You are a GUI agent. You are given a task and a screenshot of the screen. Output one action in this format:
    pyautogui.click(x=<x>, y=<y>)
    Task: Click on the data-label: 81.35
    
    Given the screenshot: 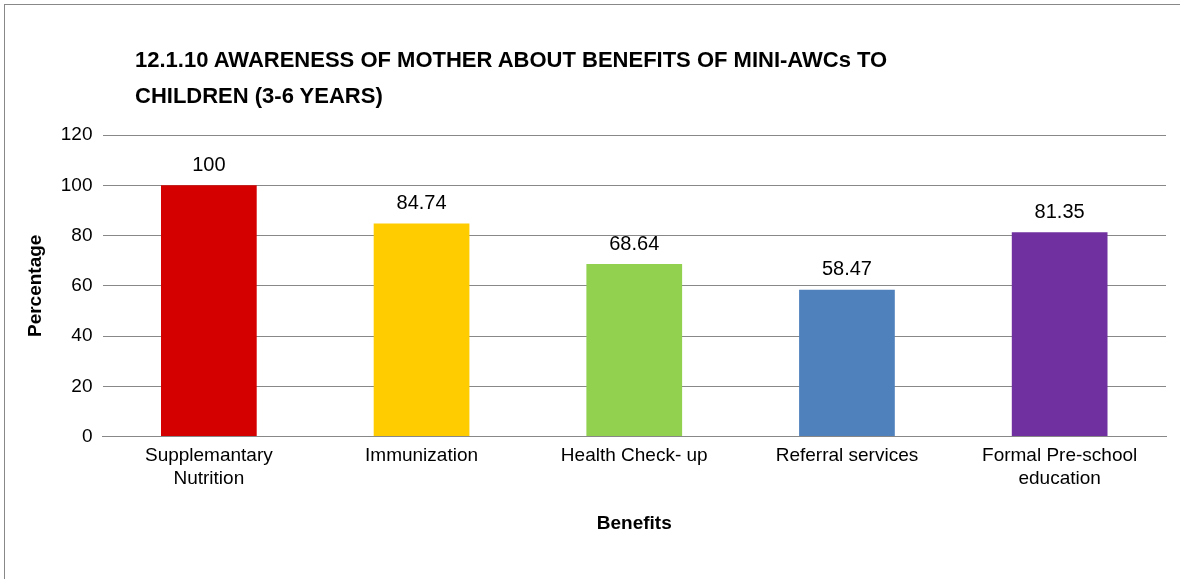 What is the action you would take?
    pyautogui.click(x=1059, y=210)
    